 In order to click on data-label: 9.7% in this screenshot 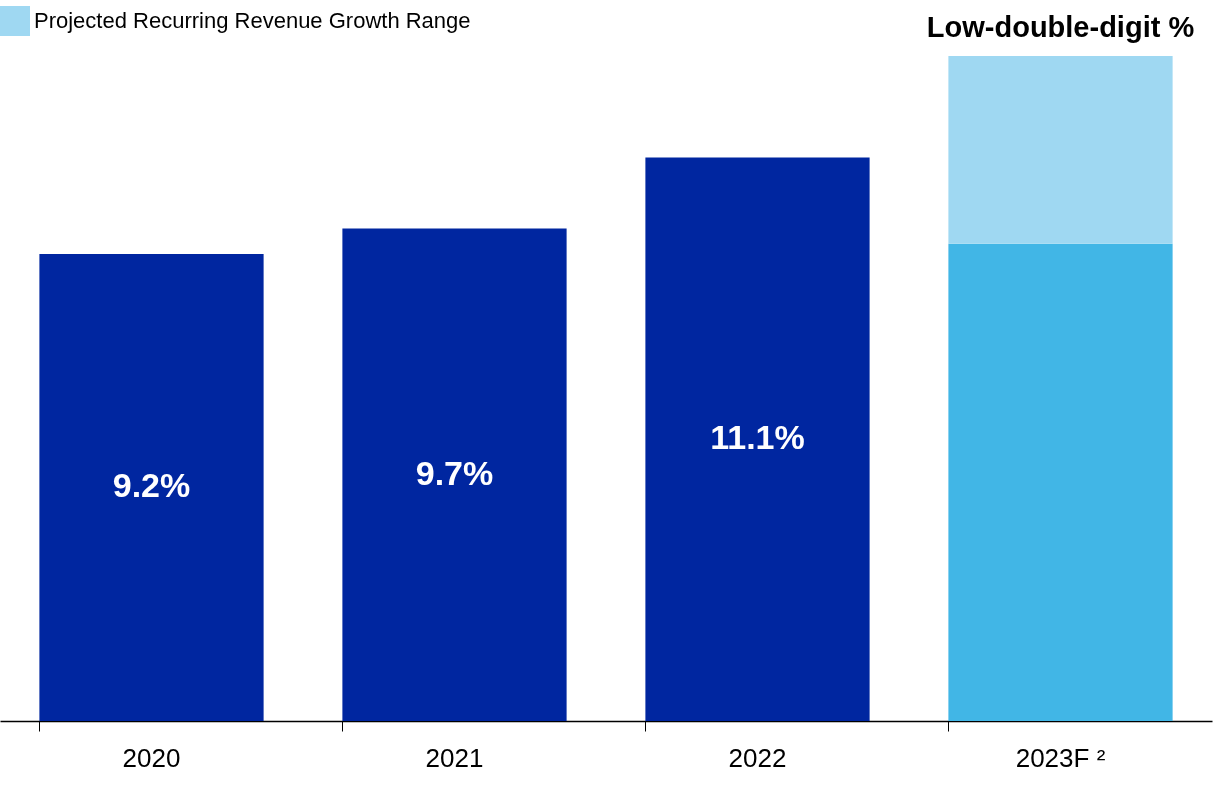, I will do `click(454, 472)`.